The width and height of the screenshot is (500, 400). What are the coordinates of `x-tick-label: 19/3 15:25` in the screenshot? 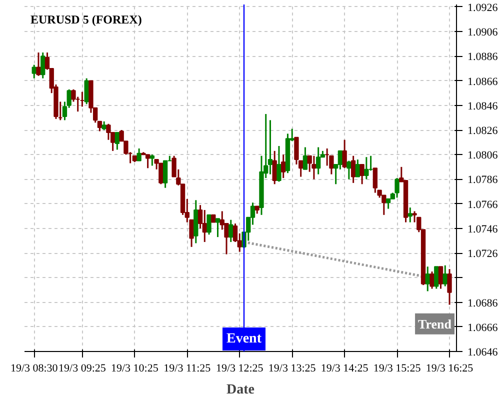 It's located at (397, 368).